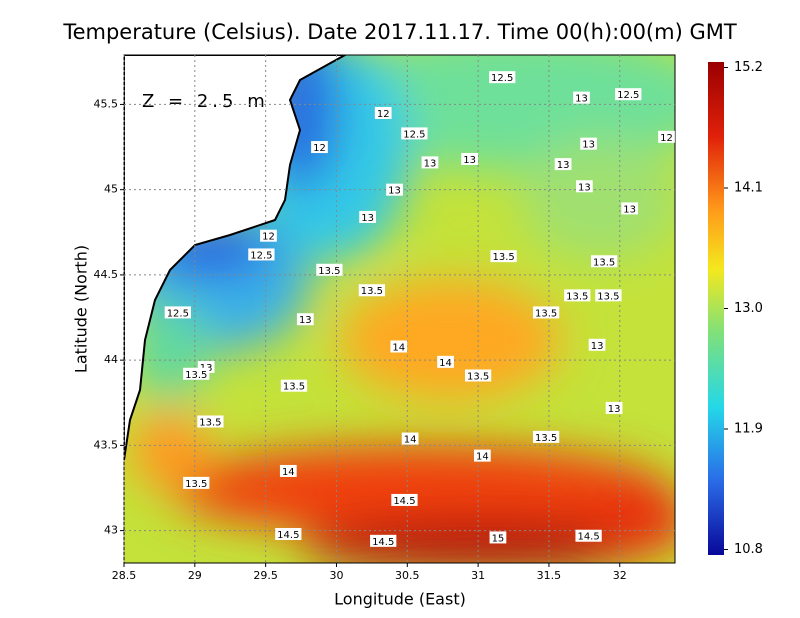  Describe the element at coordinates (407, 575) in the screenshot. I see `x-tick-label: 30.5` at that location.